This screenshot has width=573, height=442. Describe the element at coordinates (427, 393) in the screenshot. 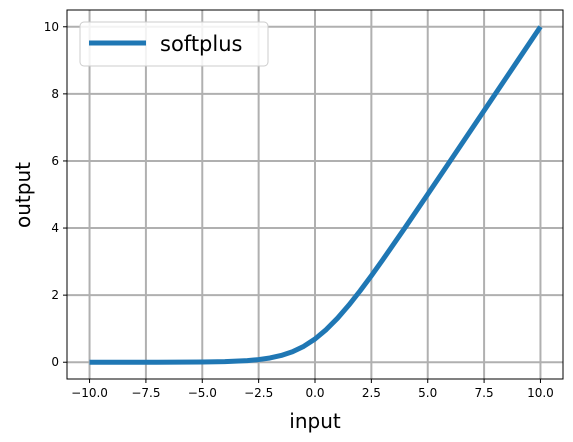

I see `x-tick-label: 5.0` at that location.